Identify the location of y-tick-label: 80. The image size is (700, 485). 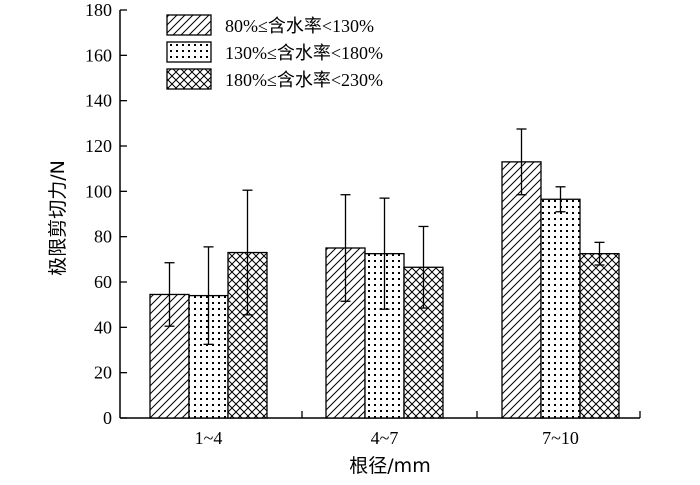
(103, 237).